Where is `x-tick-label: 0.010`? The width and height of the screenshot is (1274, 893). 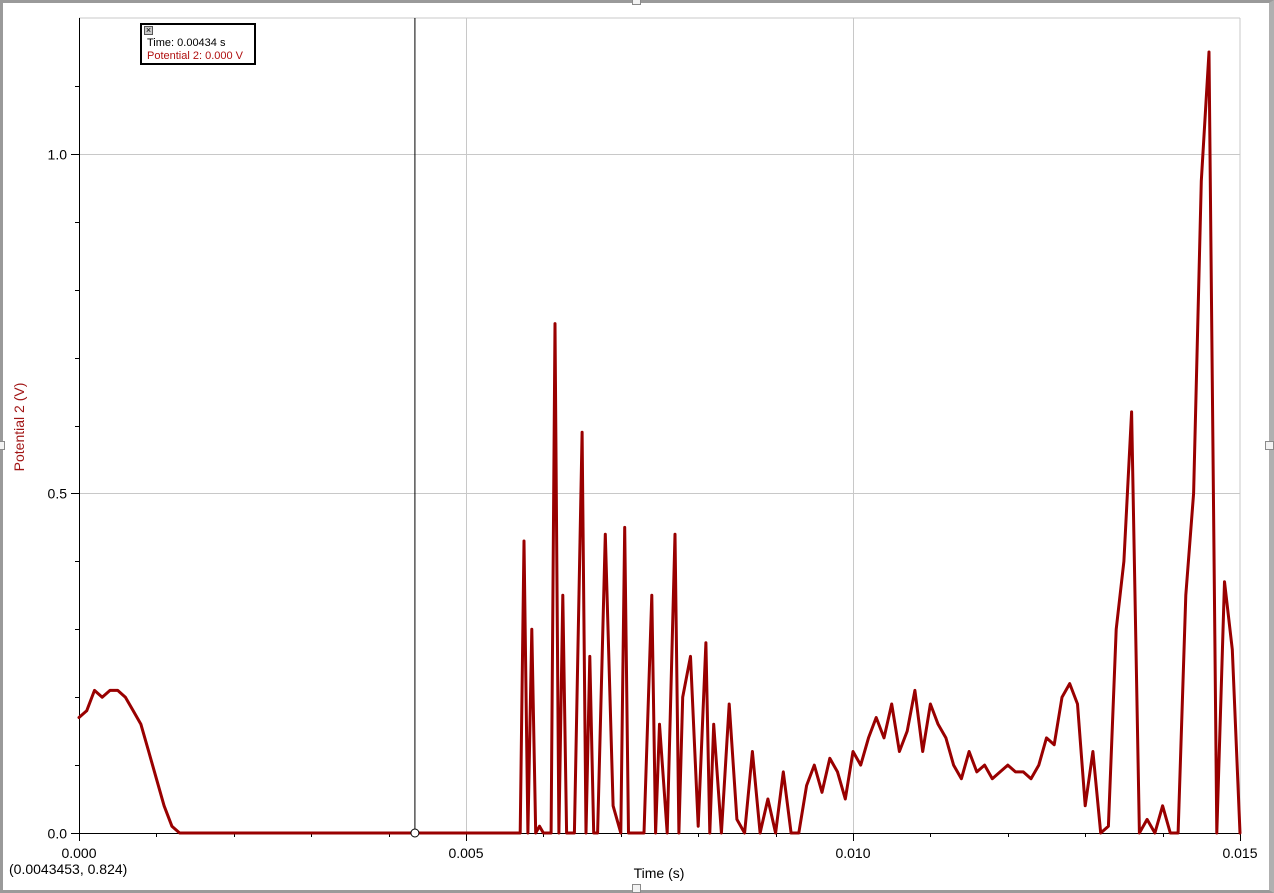
x-tick-label: 0.010 is located at coordinates (852, 853).